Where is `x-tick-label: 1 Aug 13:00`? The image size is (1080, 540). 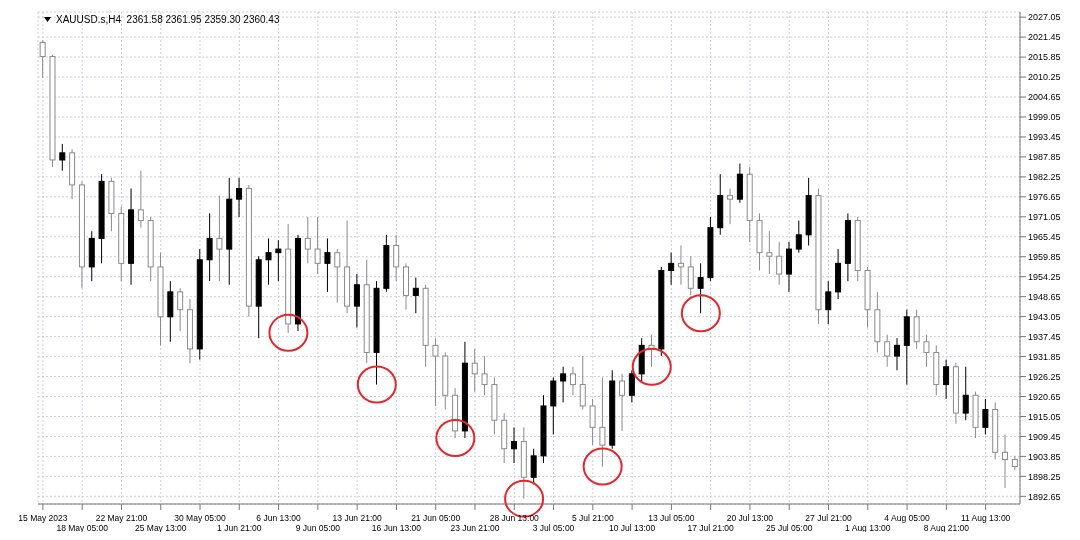
x-tick-label: 1 Aug 13:00 is located at coordinates (868, 528).